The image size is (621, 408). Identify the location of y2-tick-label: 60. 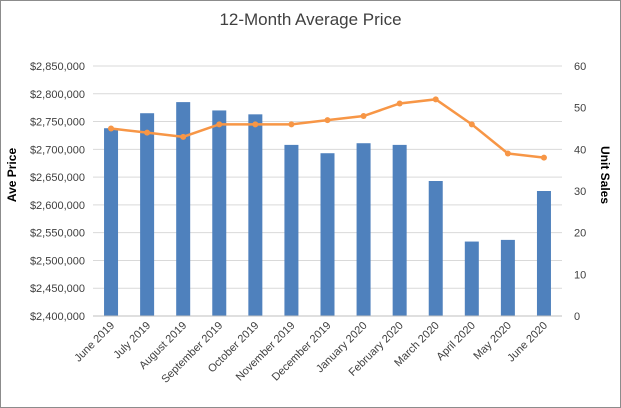
(580, 67).